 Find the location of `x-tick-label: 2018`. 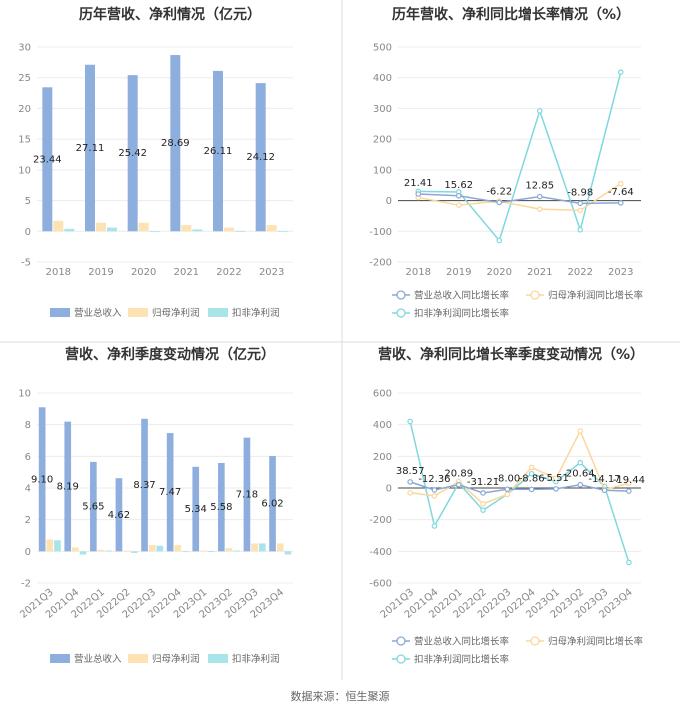

x-tick-label: 2018 is located at coordinates (418, 272).